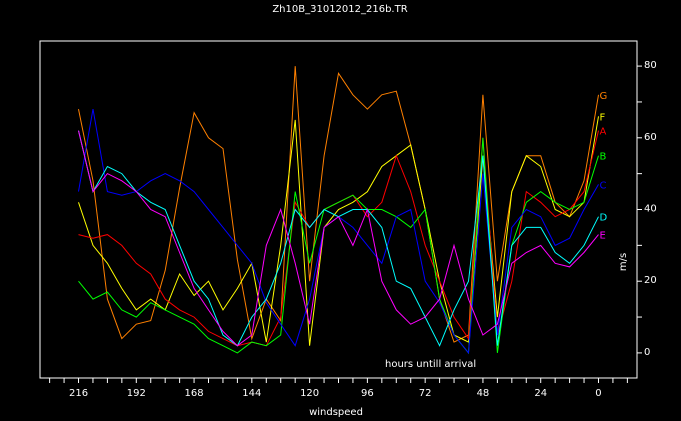 Image resolution: width=681 pixels, height=421 pixels. I want to click on series-label-f: F, so click(602, 117).